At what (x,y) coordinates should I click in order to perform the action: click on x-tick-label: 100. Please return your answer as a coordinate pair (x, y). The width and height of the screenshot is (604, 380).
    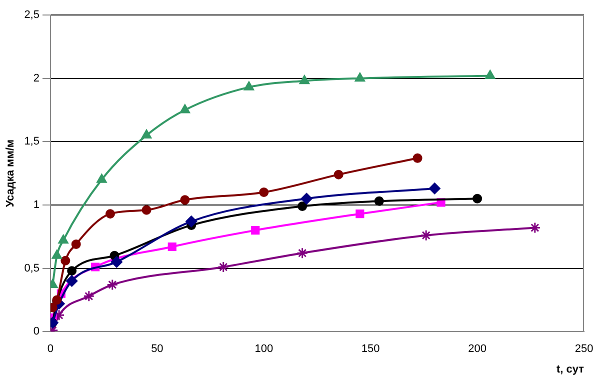
    Looking at the image, I should click on (264, 349).